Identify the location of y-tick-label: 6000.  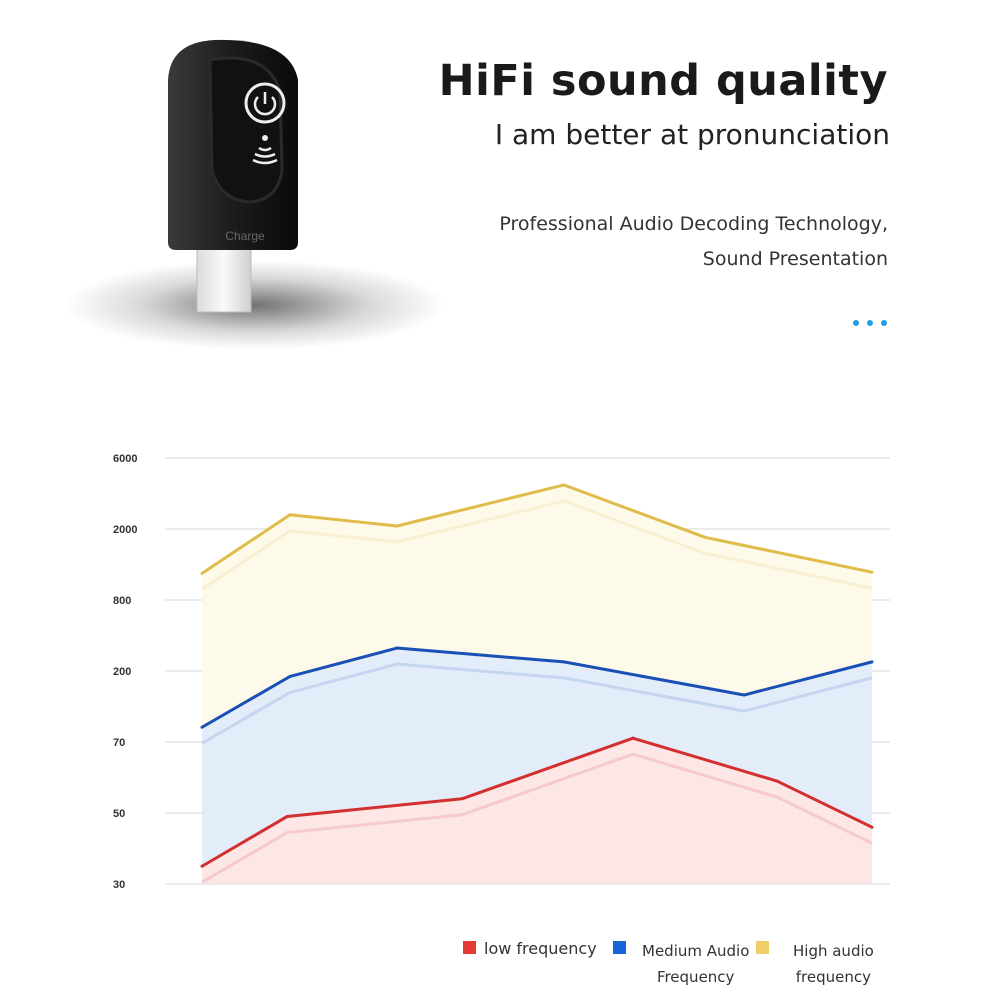
(125, 459).